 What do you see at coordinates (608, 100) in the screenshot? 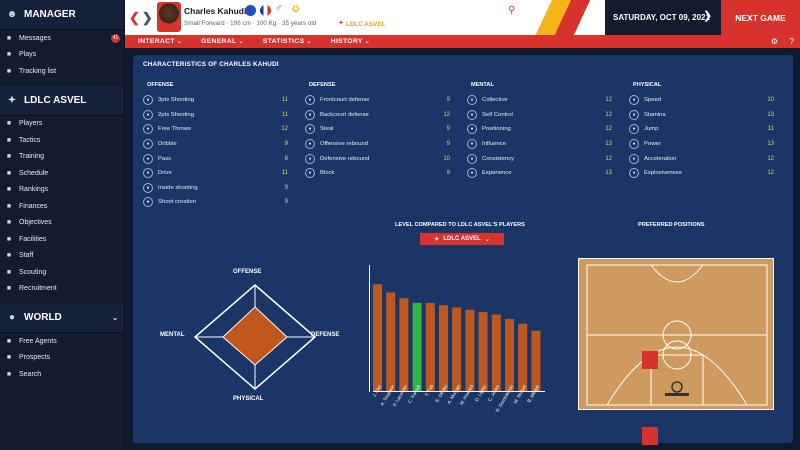
I see `attribute-value: 12` at bounding box center [608, 100].